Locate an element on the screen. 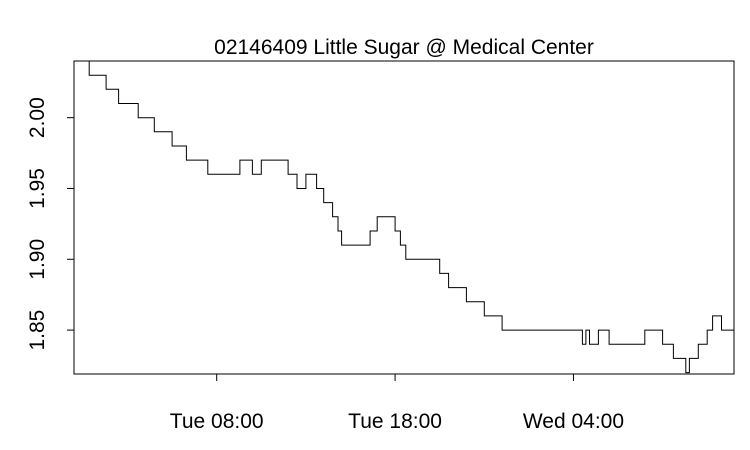 Image resolution: width=750 pixels, height=450 pixels. chart-title: 02146409 Little Sugar @ Medical Center is located at coordinates (404, 47).